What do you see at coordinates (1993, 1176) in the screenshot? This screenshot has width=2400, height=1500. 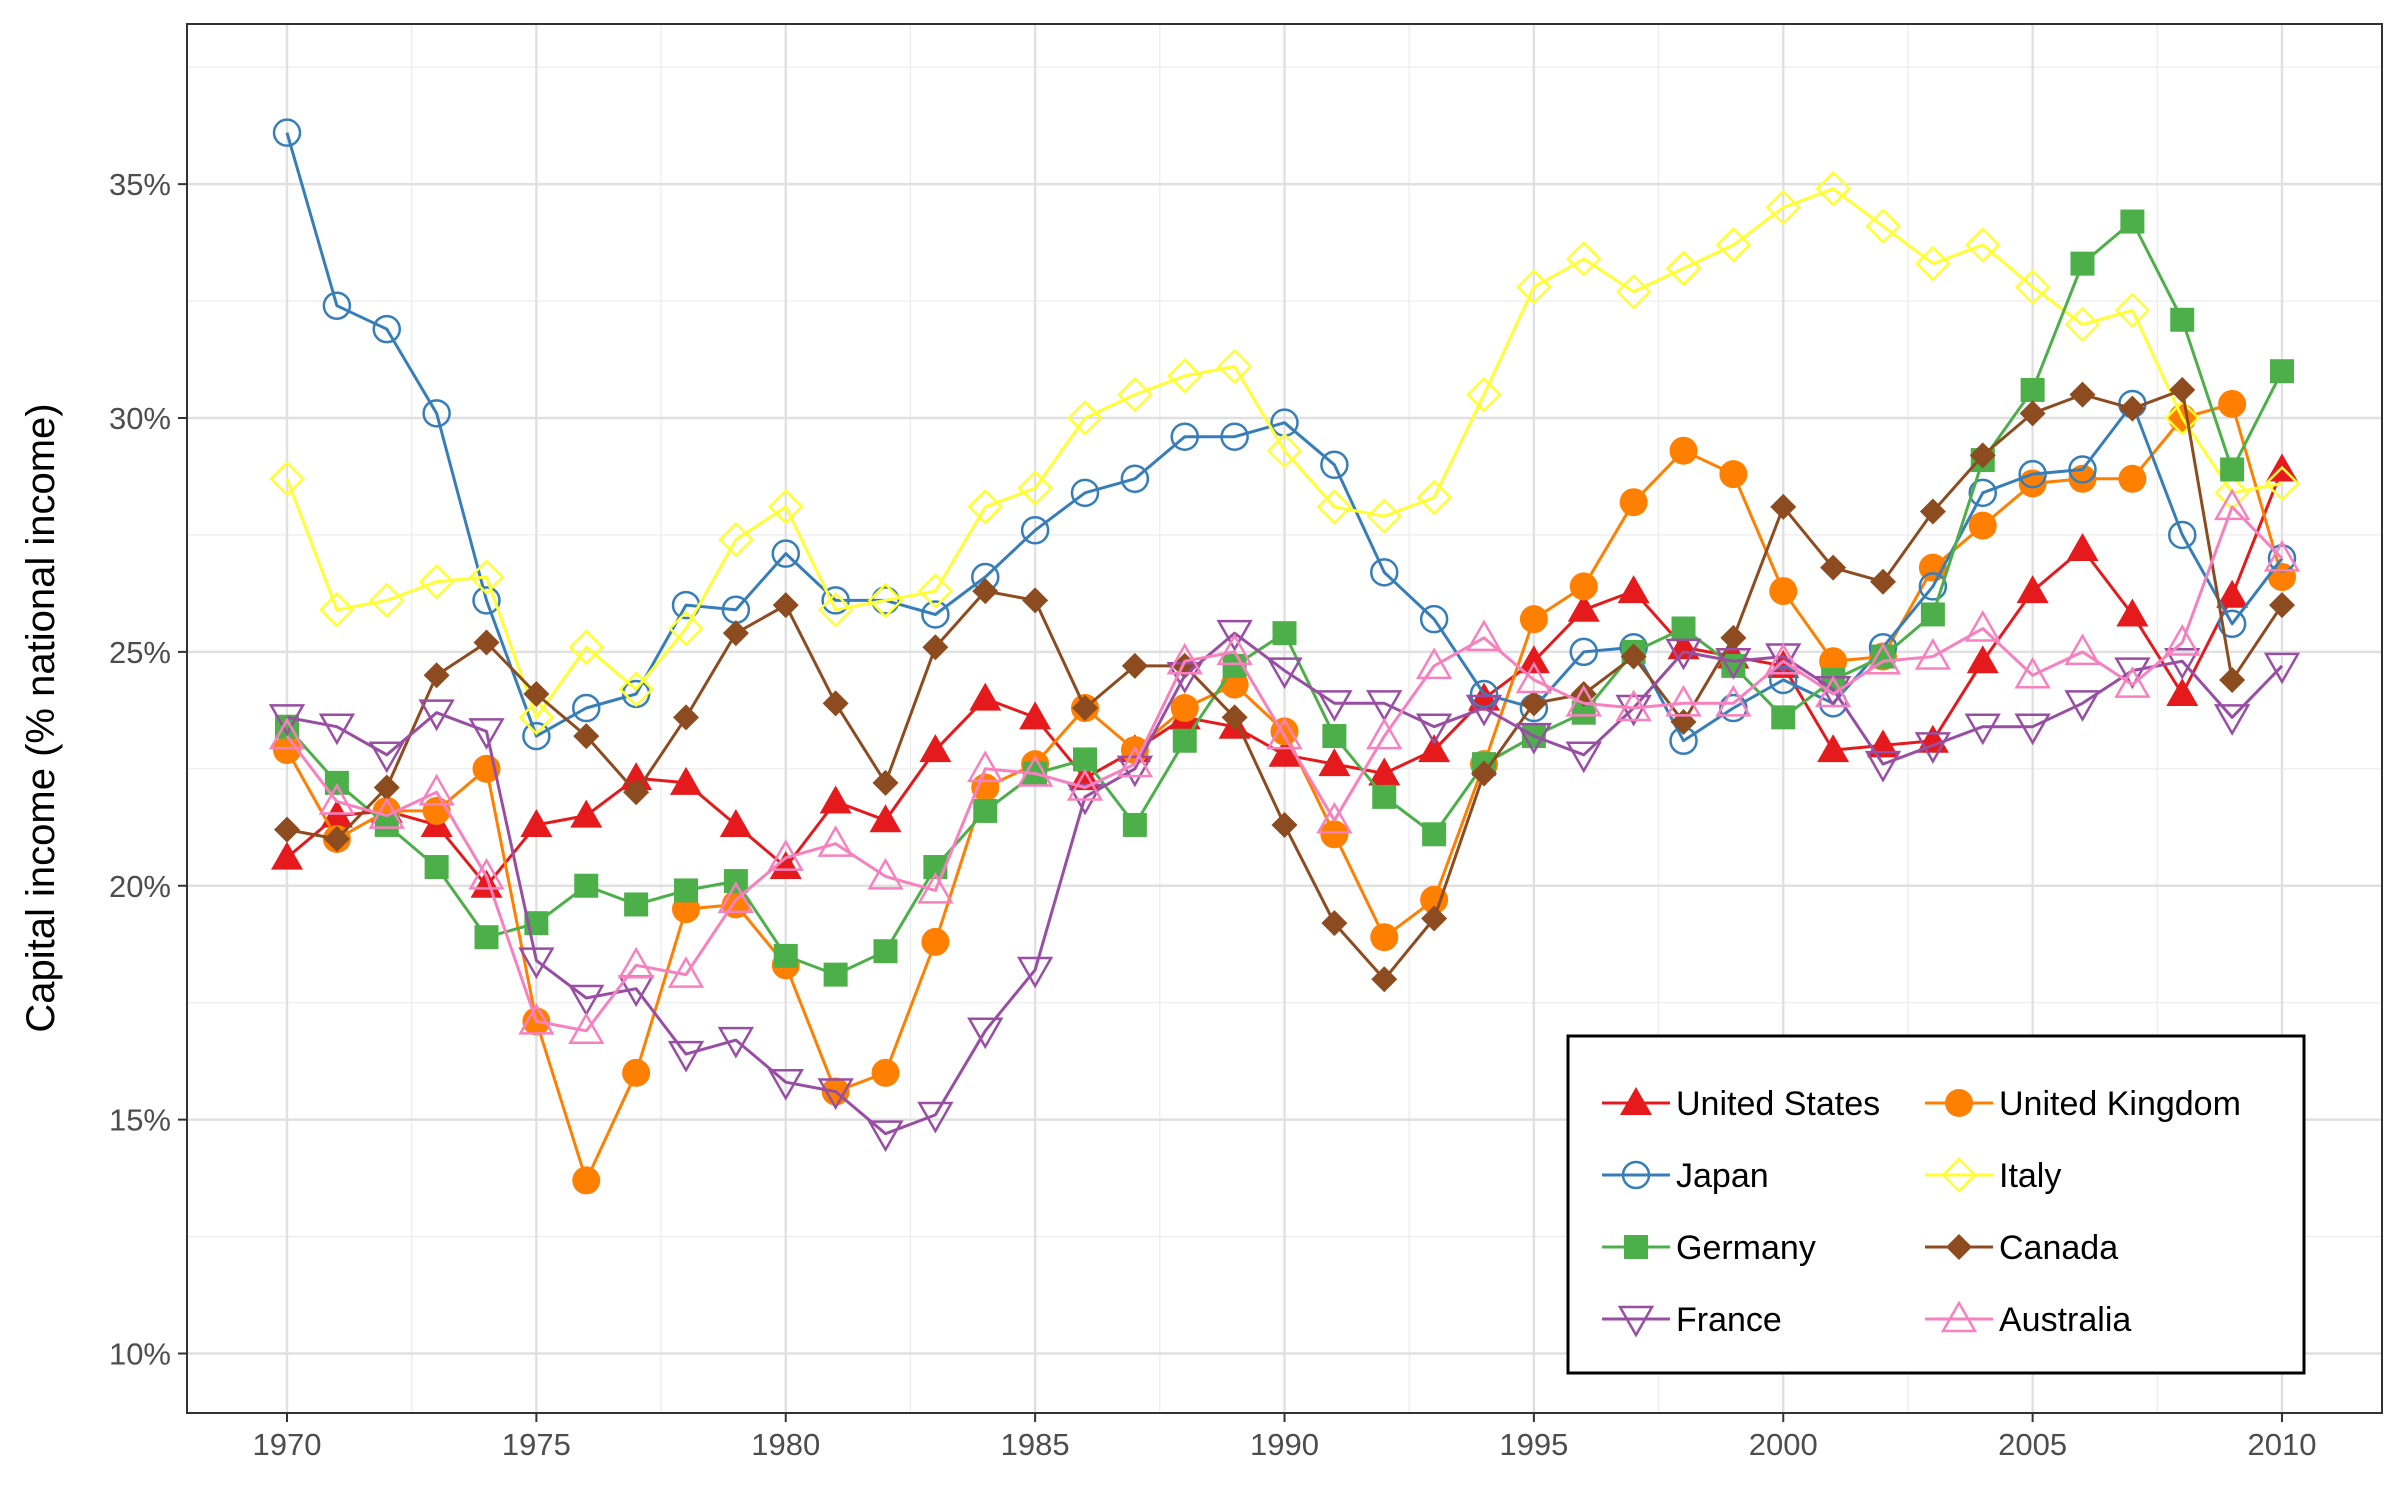 I see `legend-entry: Italy` at bounding box center [1993, 1176].